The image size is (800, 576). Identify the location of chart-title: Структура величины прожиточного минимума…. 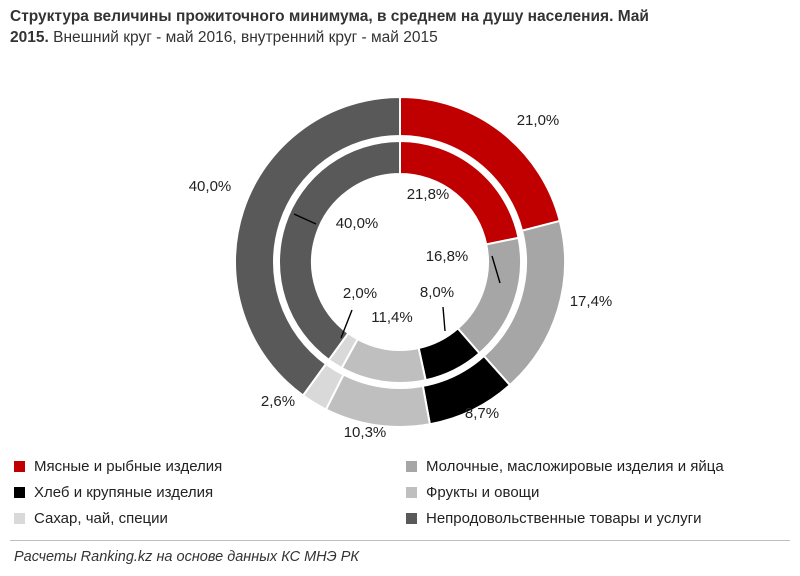
(330, 27).